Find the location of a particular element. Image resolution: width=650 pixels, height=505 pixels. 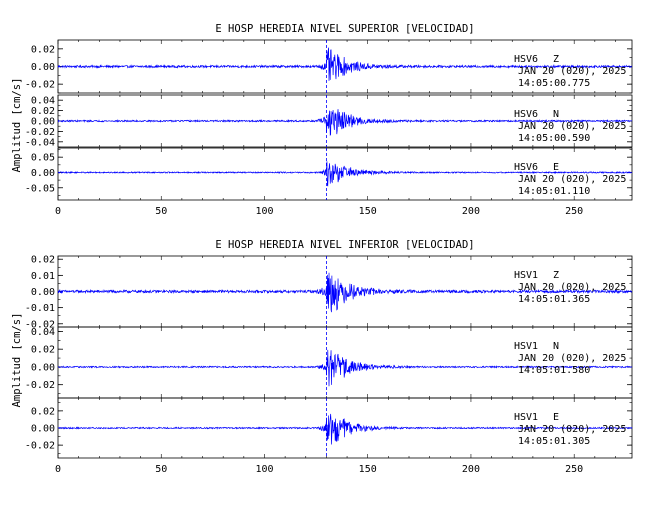

y-tick-label: 0.05 is located at coordinates (43, 158).